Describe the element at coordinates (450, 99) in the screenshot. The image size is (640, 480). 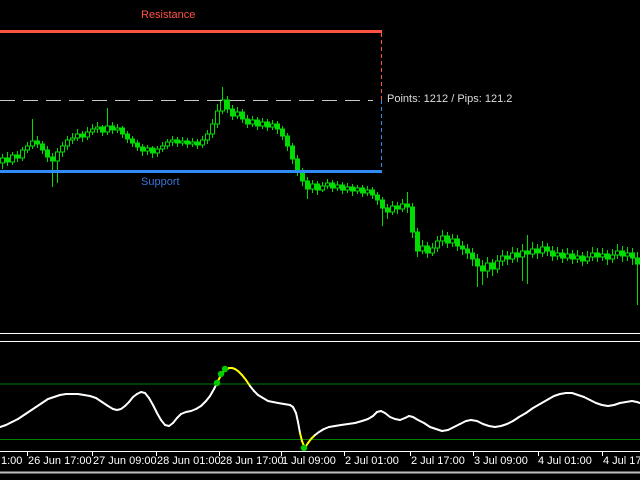
I see `points-pips-measure-label: Points: 1212 / Pips: 121.2` at that location.